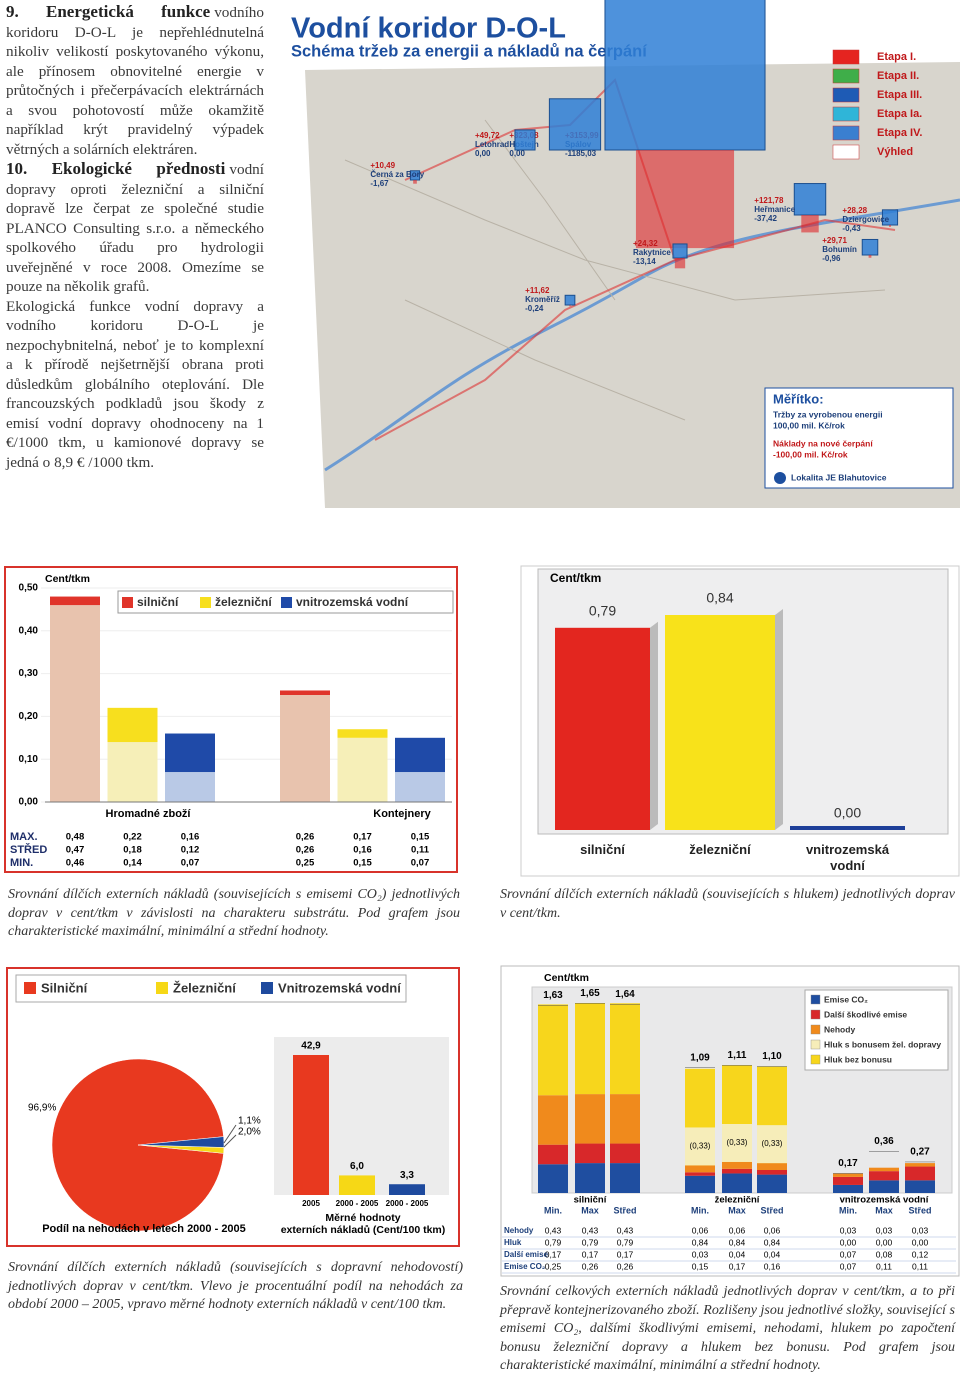 The image size is (960, 1394). Describe the element at coordinates (719, 598) in the screenshot. I see `value-label: 0,84` at that location.